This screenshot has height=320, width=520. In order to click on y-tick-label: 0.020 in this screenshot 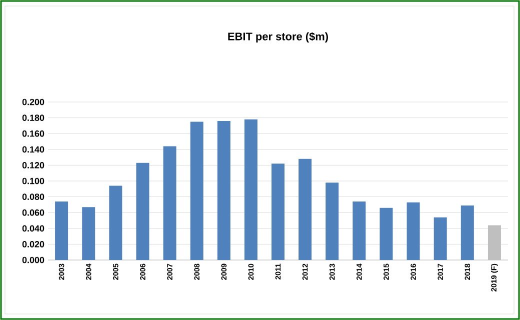, I will do `click(33, 244)`.